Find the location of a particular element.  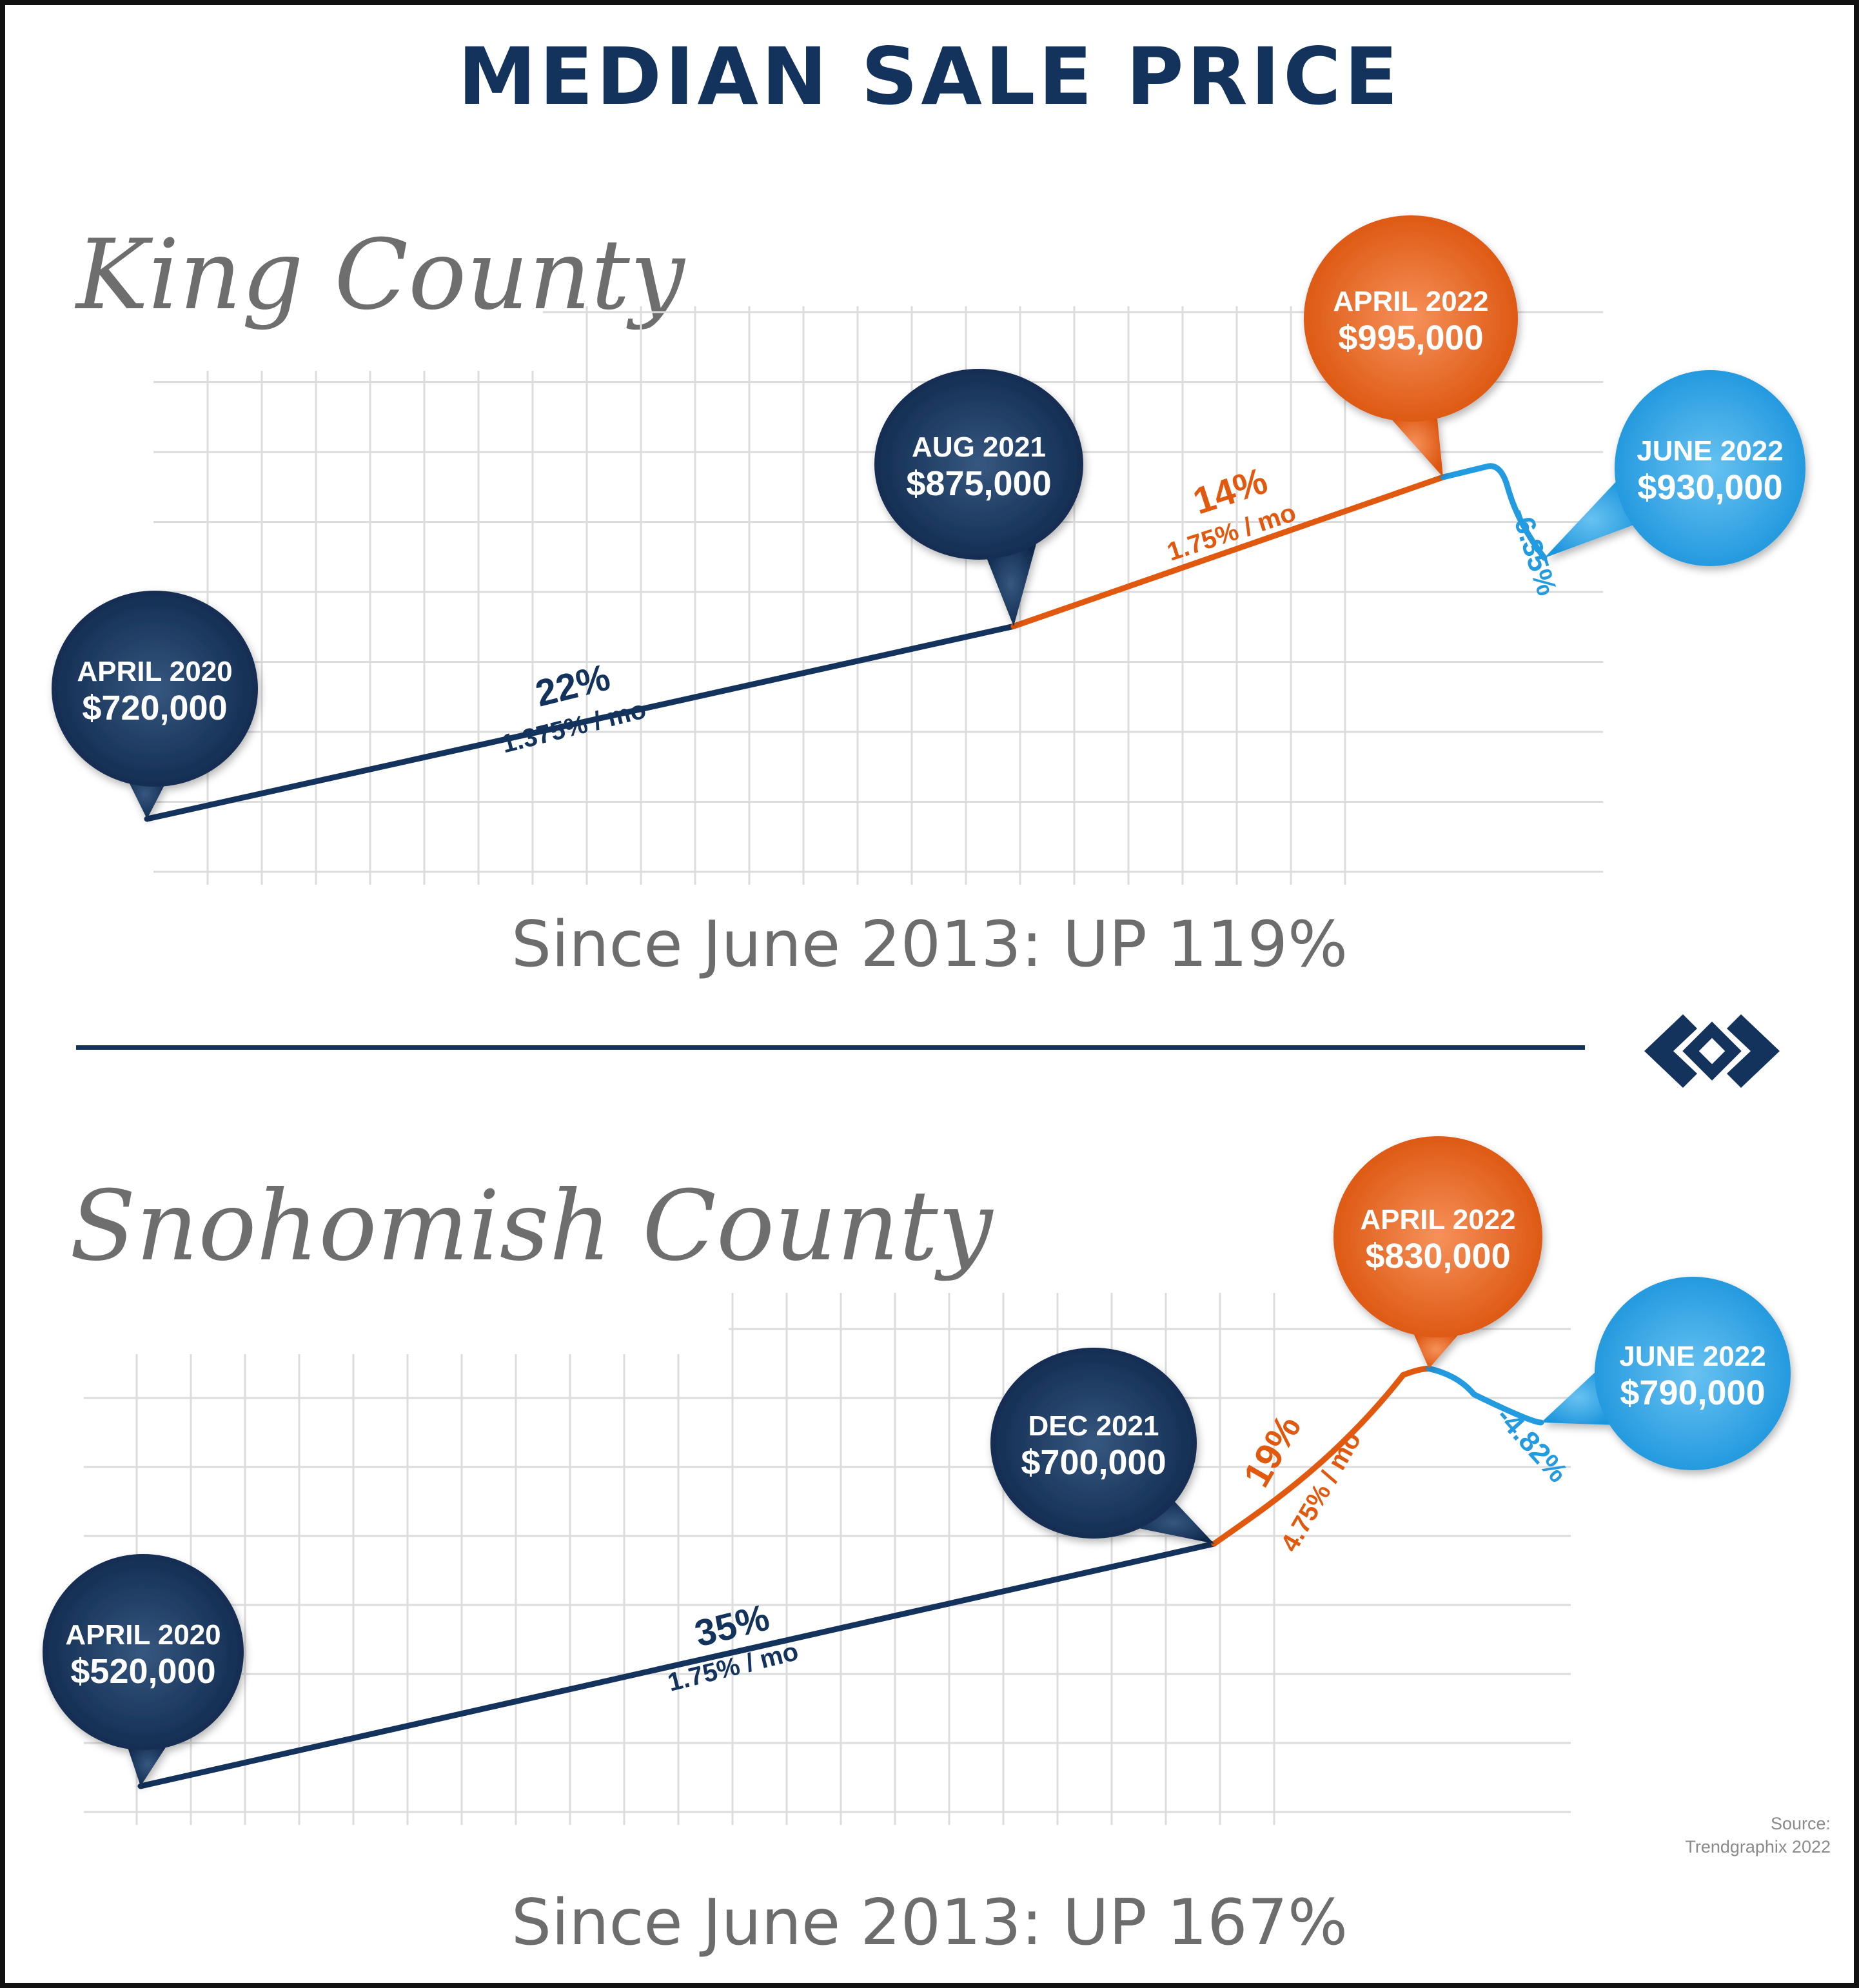

sno-callout-1-value: $520,000 is located at coordinates (142, 1671).